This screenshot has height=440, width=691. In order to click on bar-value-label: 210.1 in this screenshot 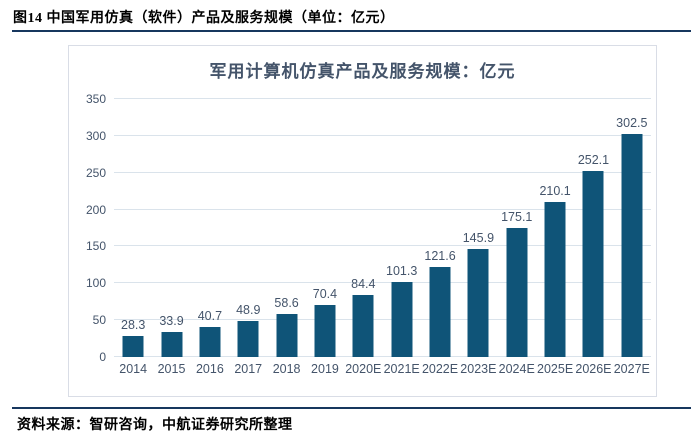, I will do `click(555, 191)`.